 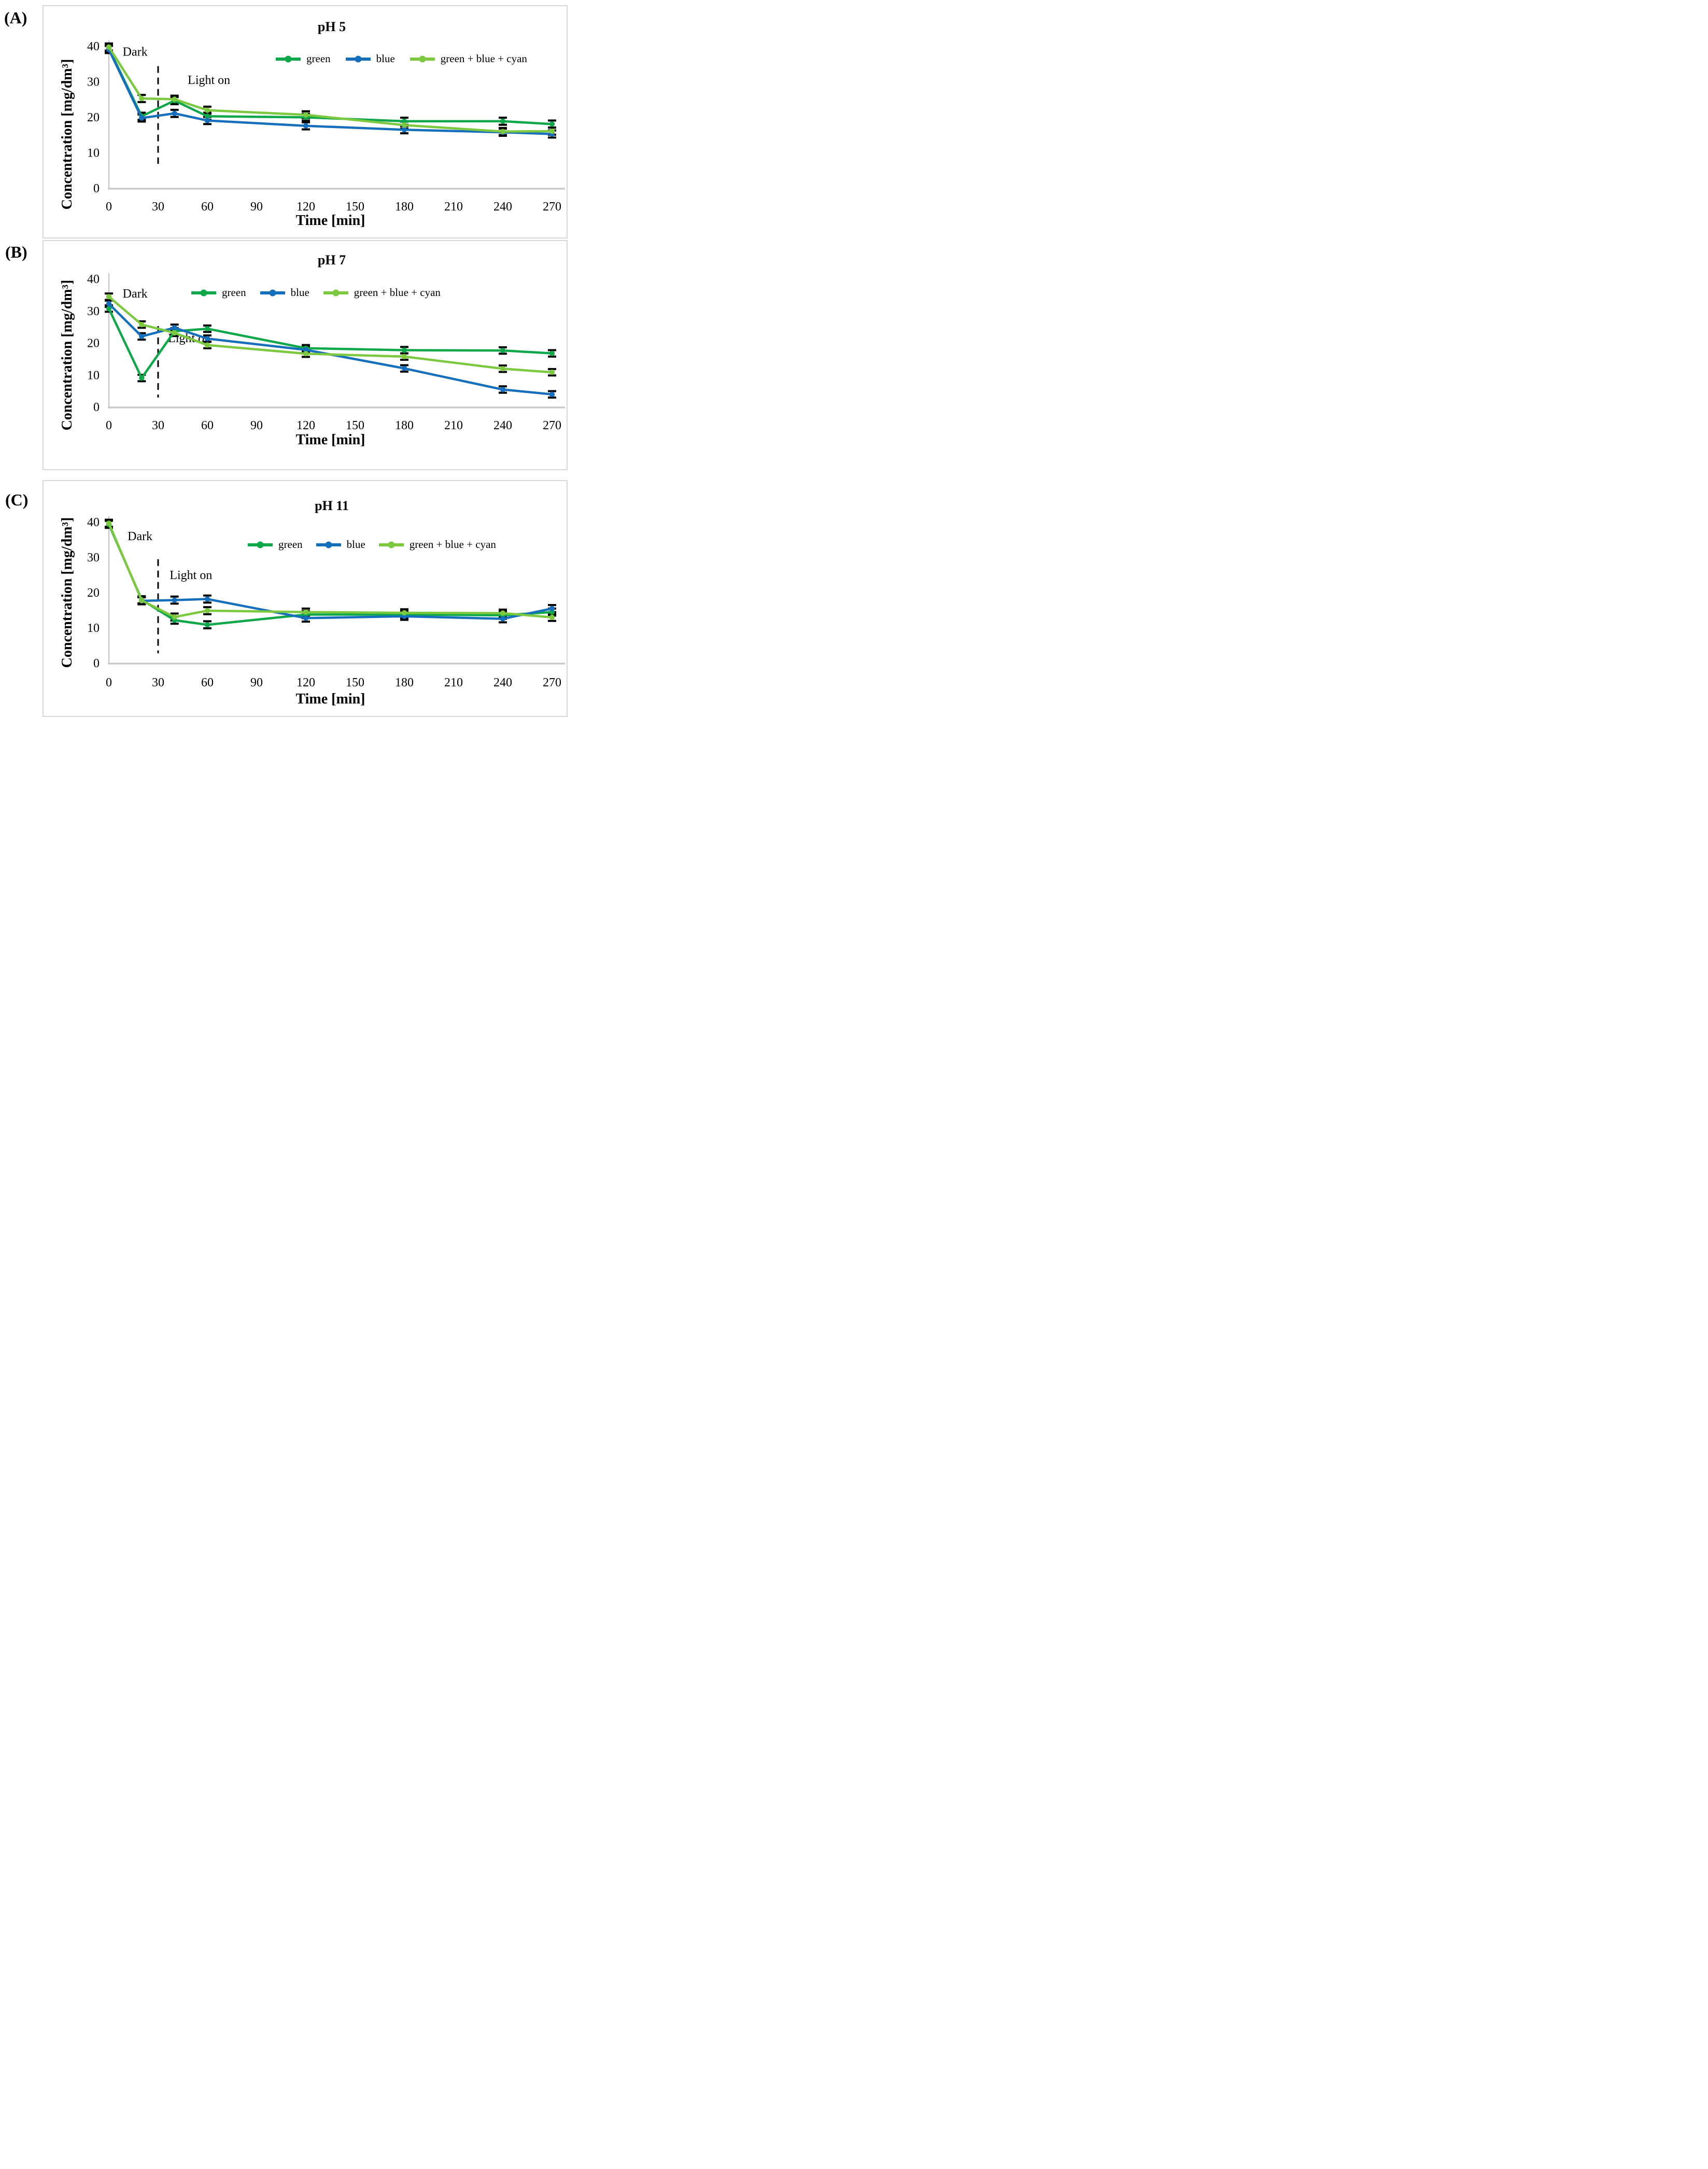 What do you see at coordinates (331, 86) in the screenshot?
I see `series-line-green` at bounding box center [331, 86].